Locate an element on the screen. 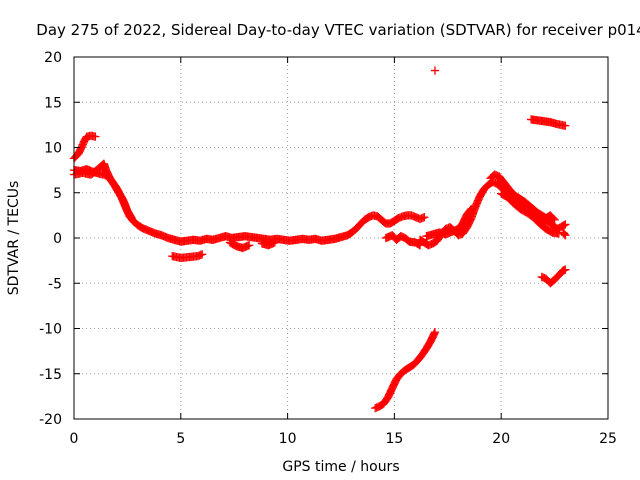 The image size is (640, 480). y-tick-label: -10 is located at coordinates (50, 330).